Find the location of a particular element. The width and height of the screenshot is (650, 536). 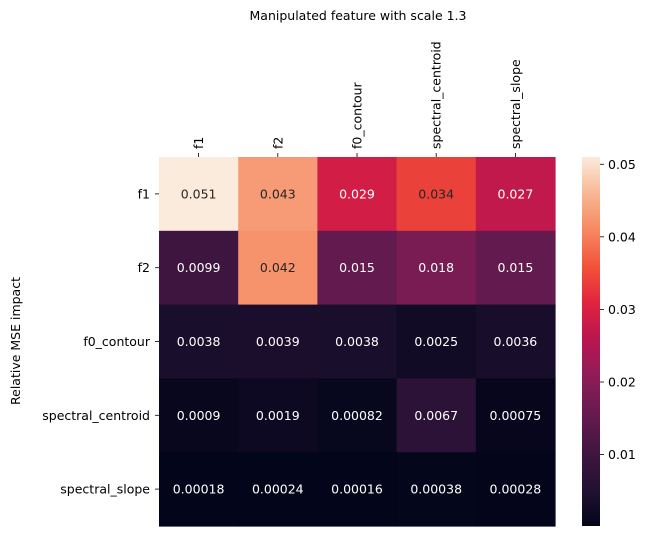

cell-value-label: 0.042 is located at coordinates (278, 267).